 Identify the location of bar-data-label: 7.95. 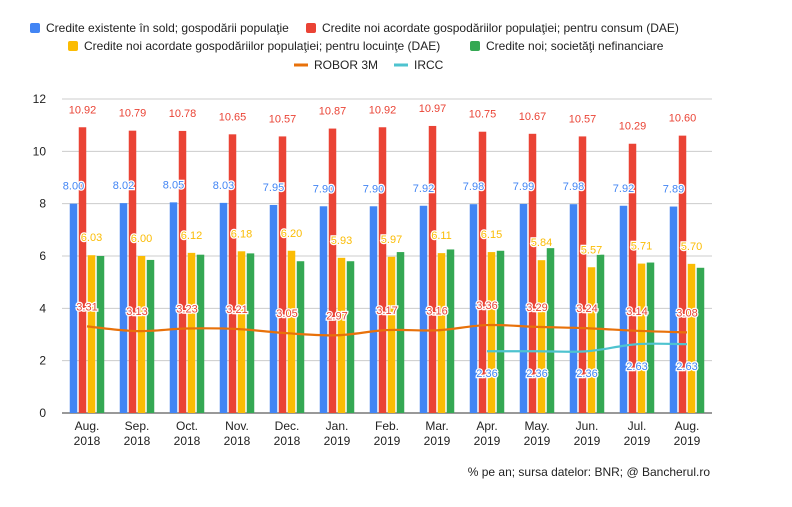
(273, 188).